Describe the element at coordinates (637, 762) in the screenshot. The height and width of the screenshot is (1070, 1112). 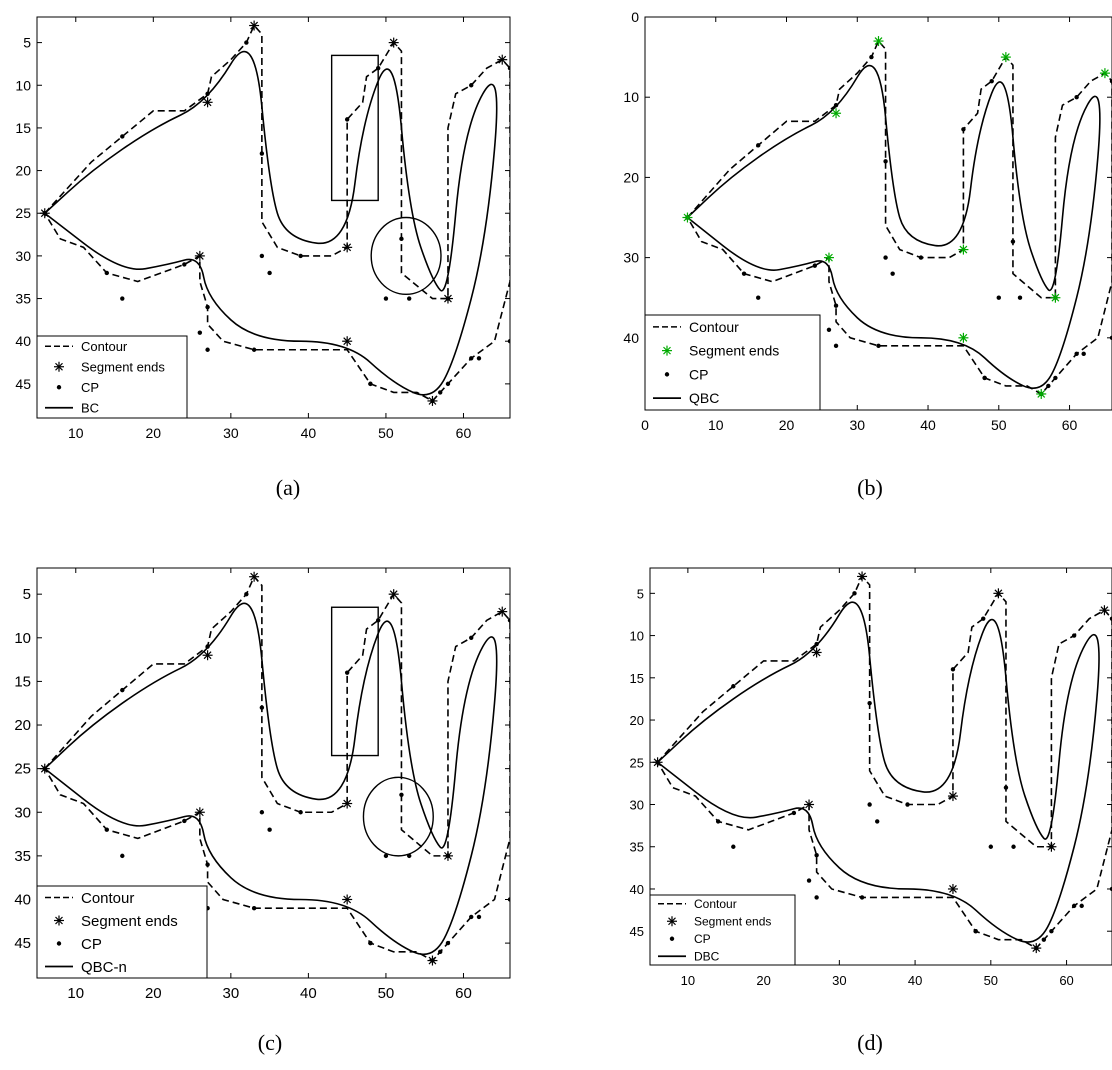
I see `y-tick-label: 25` at that location.